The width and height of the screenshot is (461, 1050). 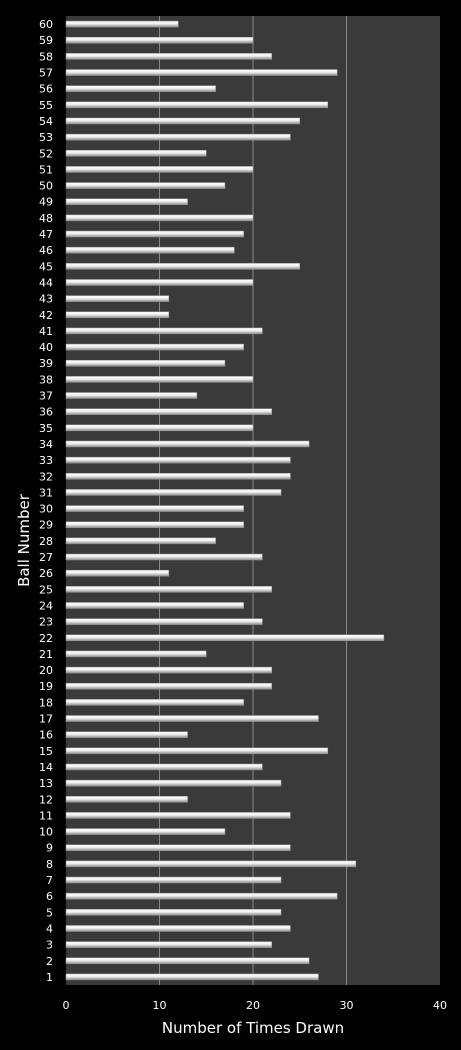 I want to click on y-tick-label: 31, so click(x=46, y=492).